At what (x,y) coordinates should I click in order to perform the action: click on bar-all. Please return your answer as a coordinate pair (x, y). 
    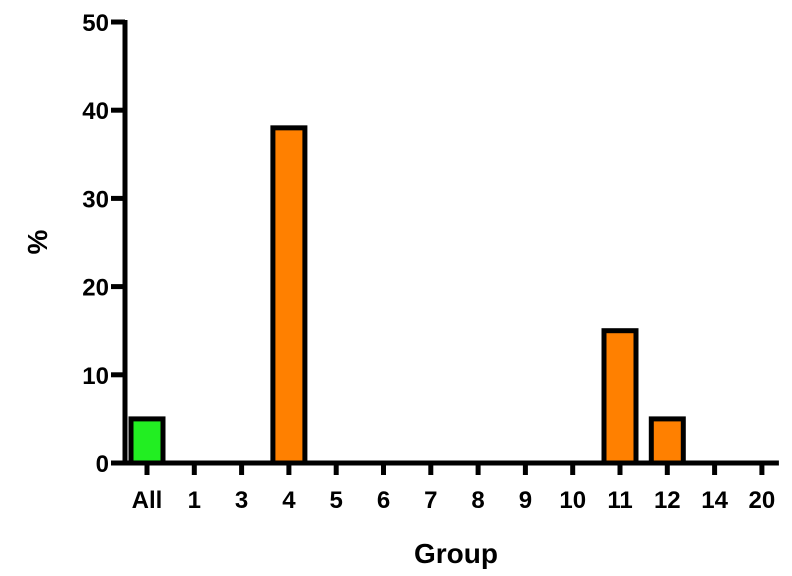
    Looking at the image, I should click on (147, 441).